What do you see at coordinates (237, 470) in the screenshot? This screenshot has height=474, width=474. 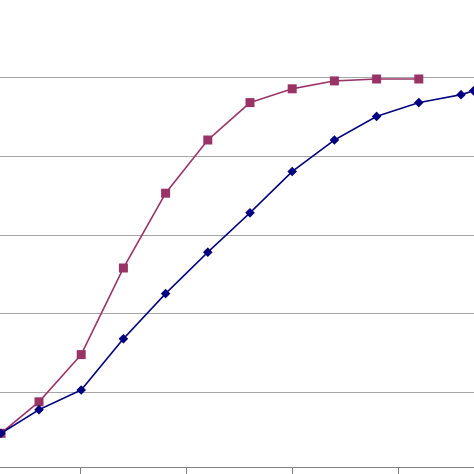 I see `x-axis` at bounding box center [237, 470].